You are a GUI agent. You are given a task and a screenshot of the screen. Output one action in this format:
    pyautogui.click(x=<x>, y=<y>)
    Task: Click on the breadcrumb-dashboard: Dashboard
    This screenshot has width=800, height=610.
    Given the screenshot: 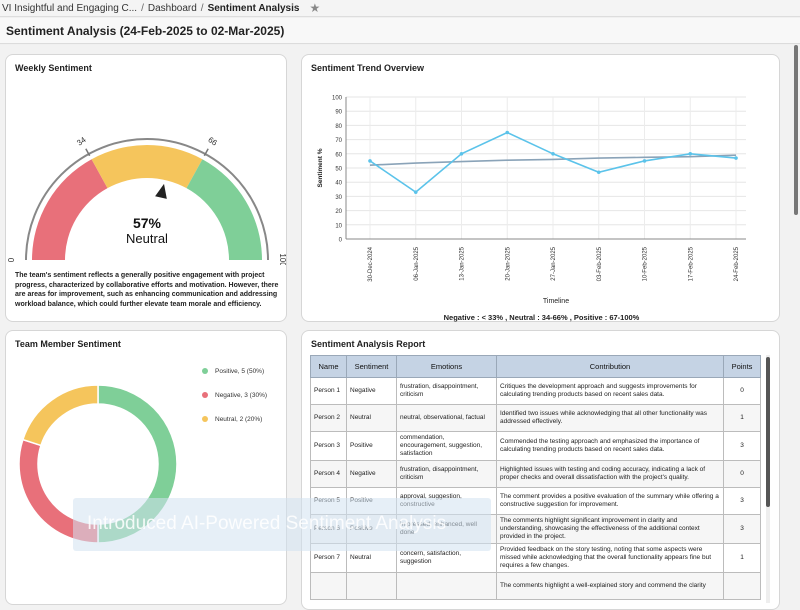 What is the action you would take?
    pyautogui.click(x=172, y=8)
    